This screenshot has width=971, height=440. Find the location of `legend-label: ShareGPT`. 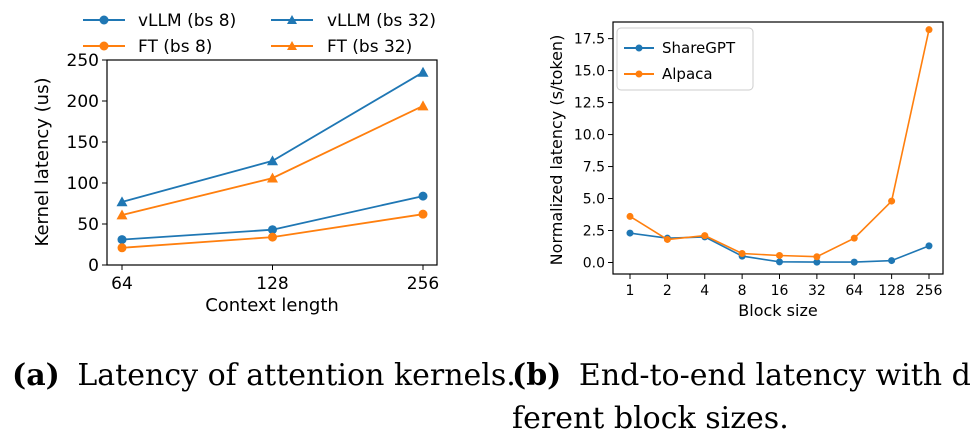

legend-label: ShareGPT is located at coordinates (699, 48).